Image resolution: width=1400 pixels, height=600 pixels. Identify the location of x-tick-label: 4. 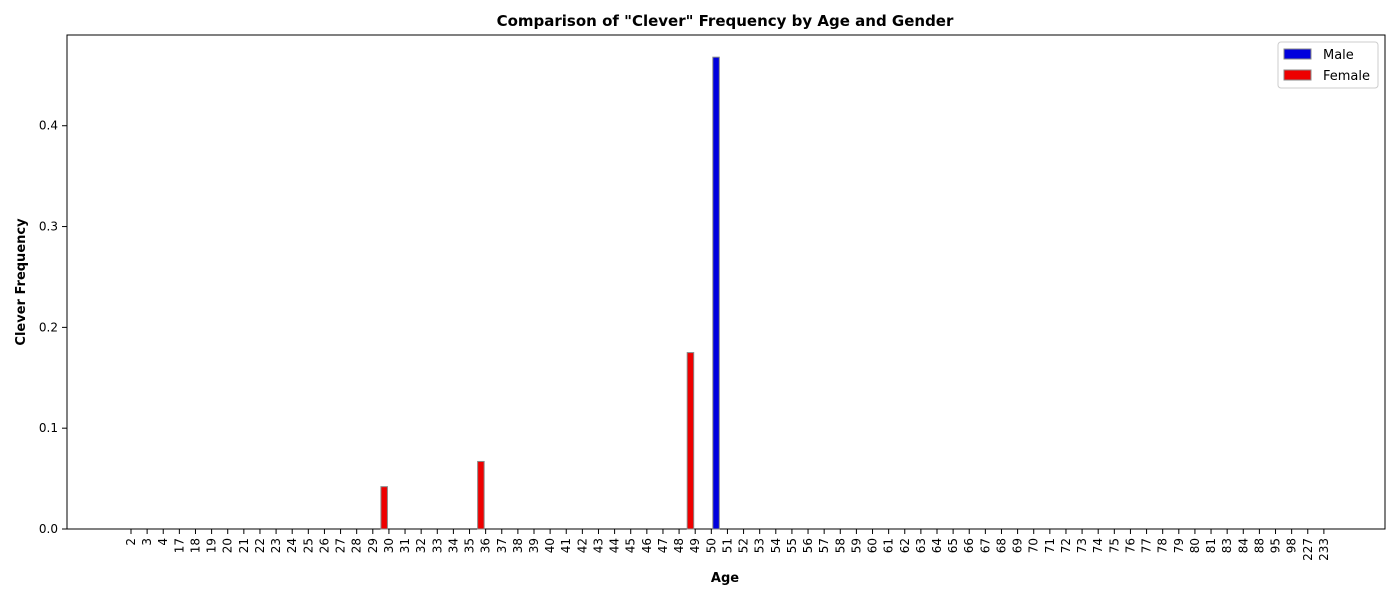
(163, 542).